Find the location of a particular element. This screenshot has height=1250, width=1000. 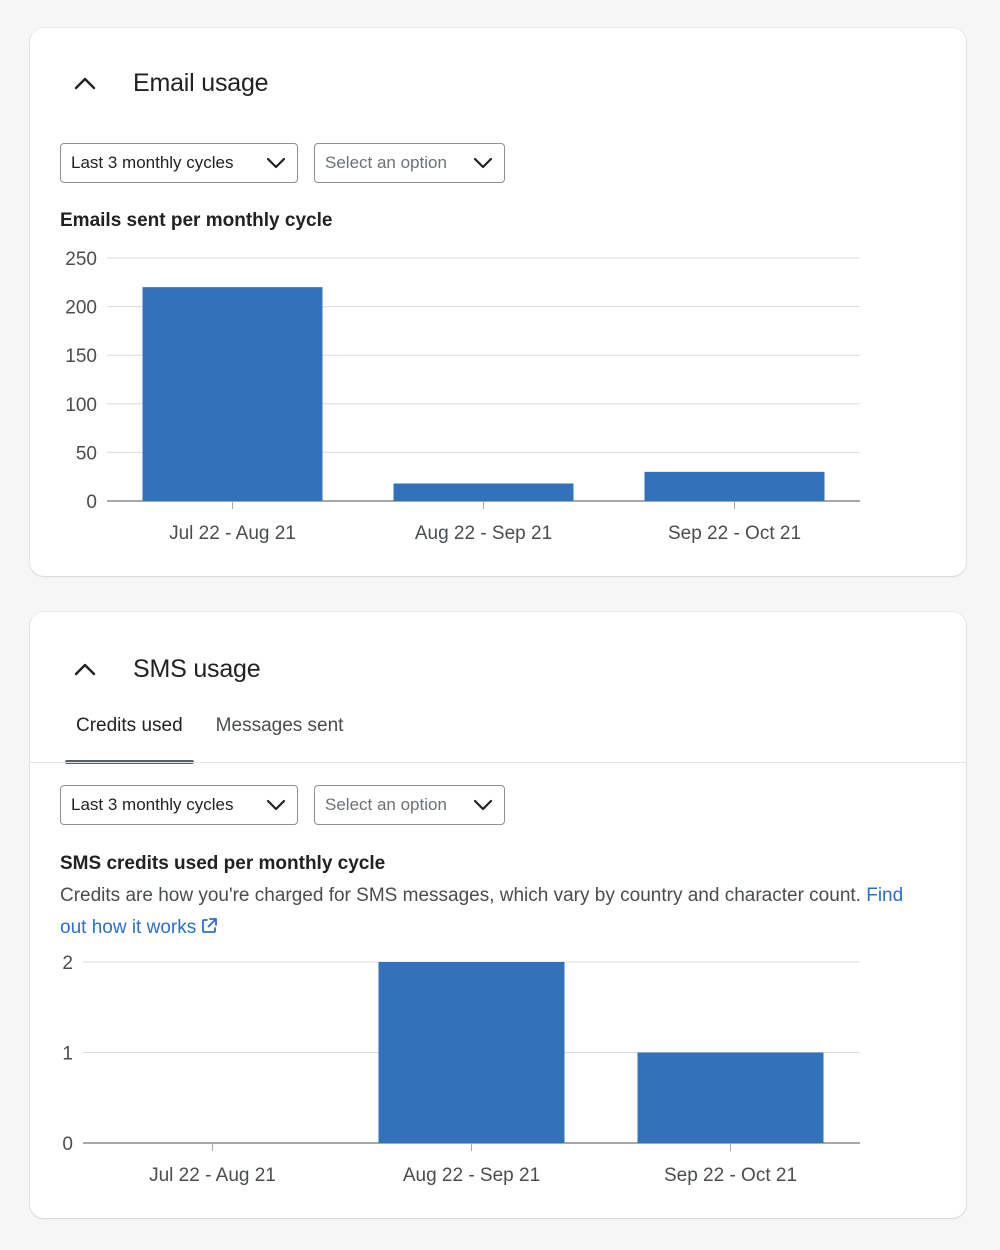

sms-usage-collapse-button is located at coordinates (85, 669).